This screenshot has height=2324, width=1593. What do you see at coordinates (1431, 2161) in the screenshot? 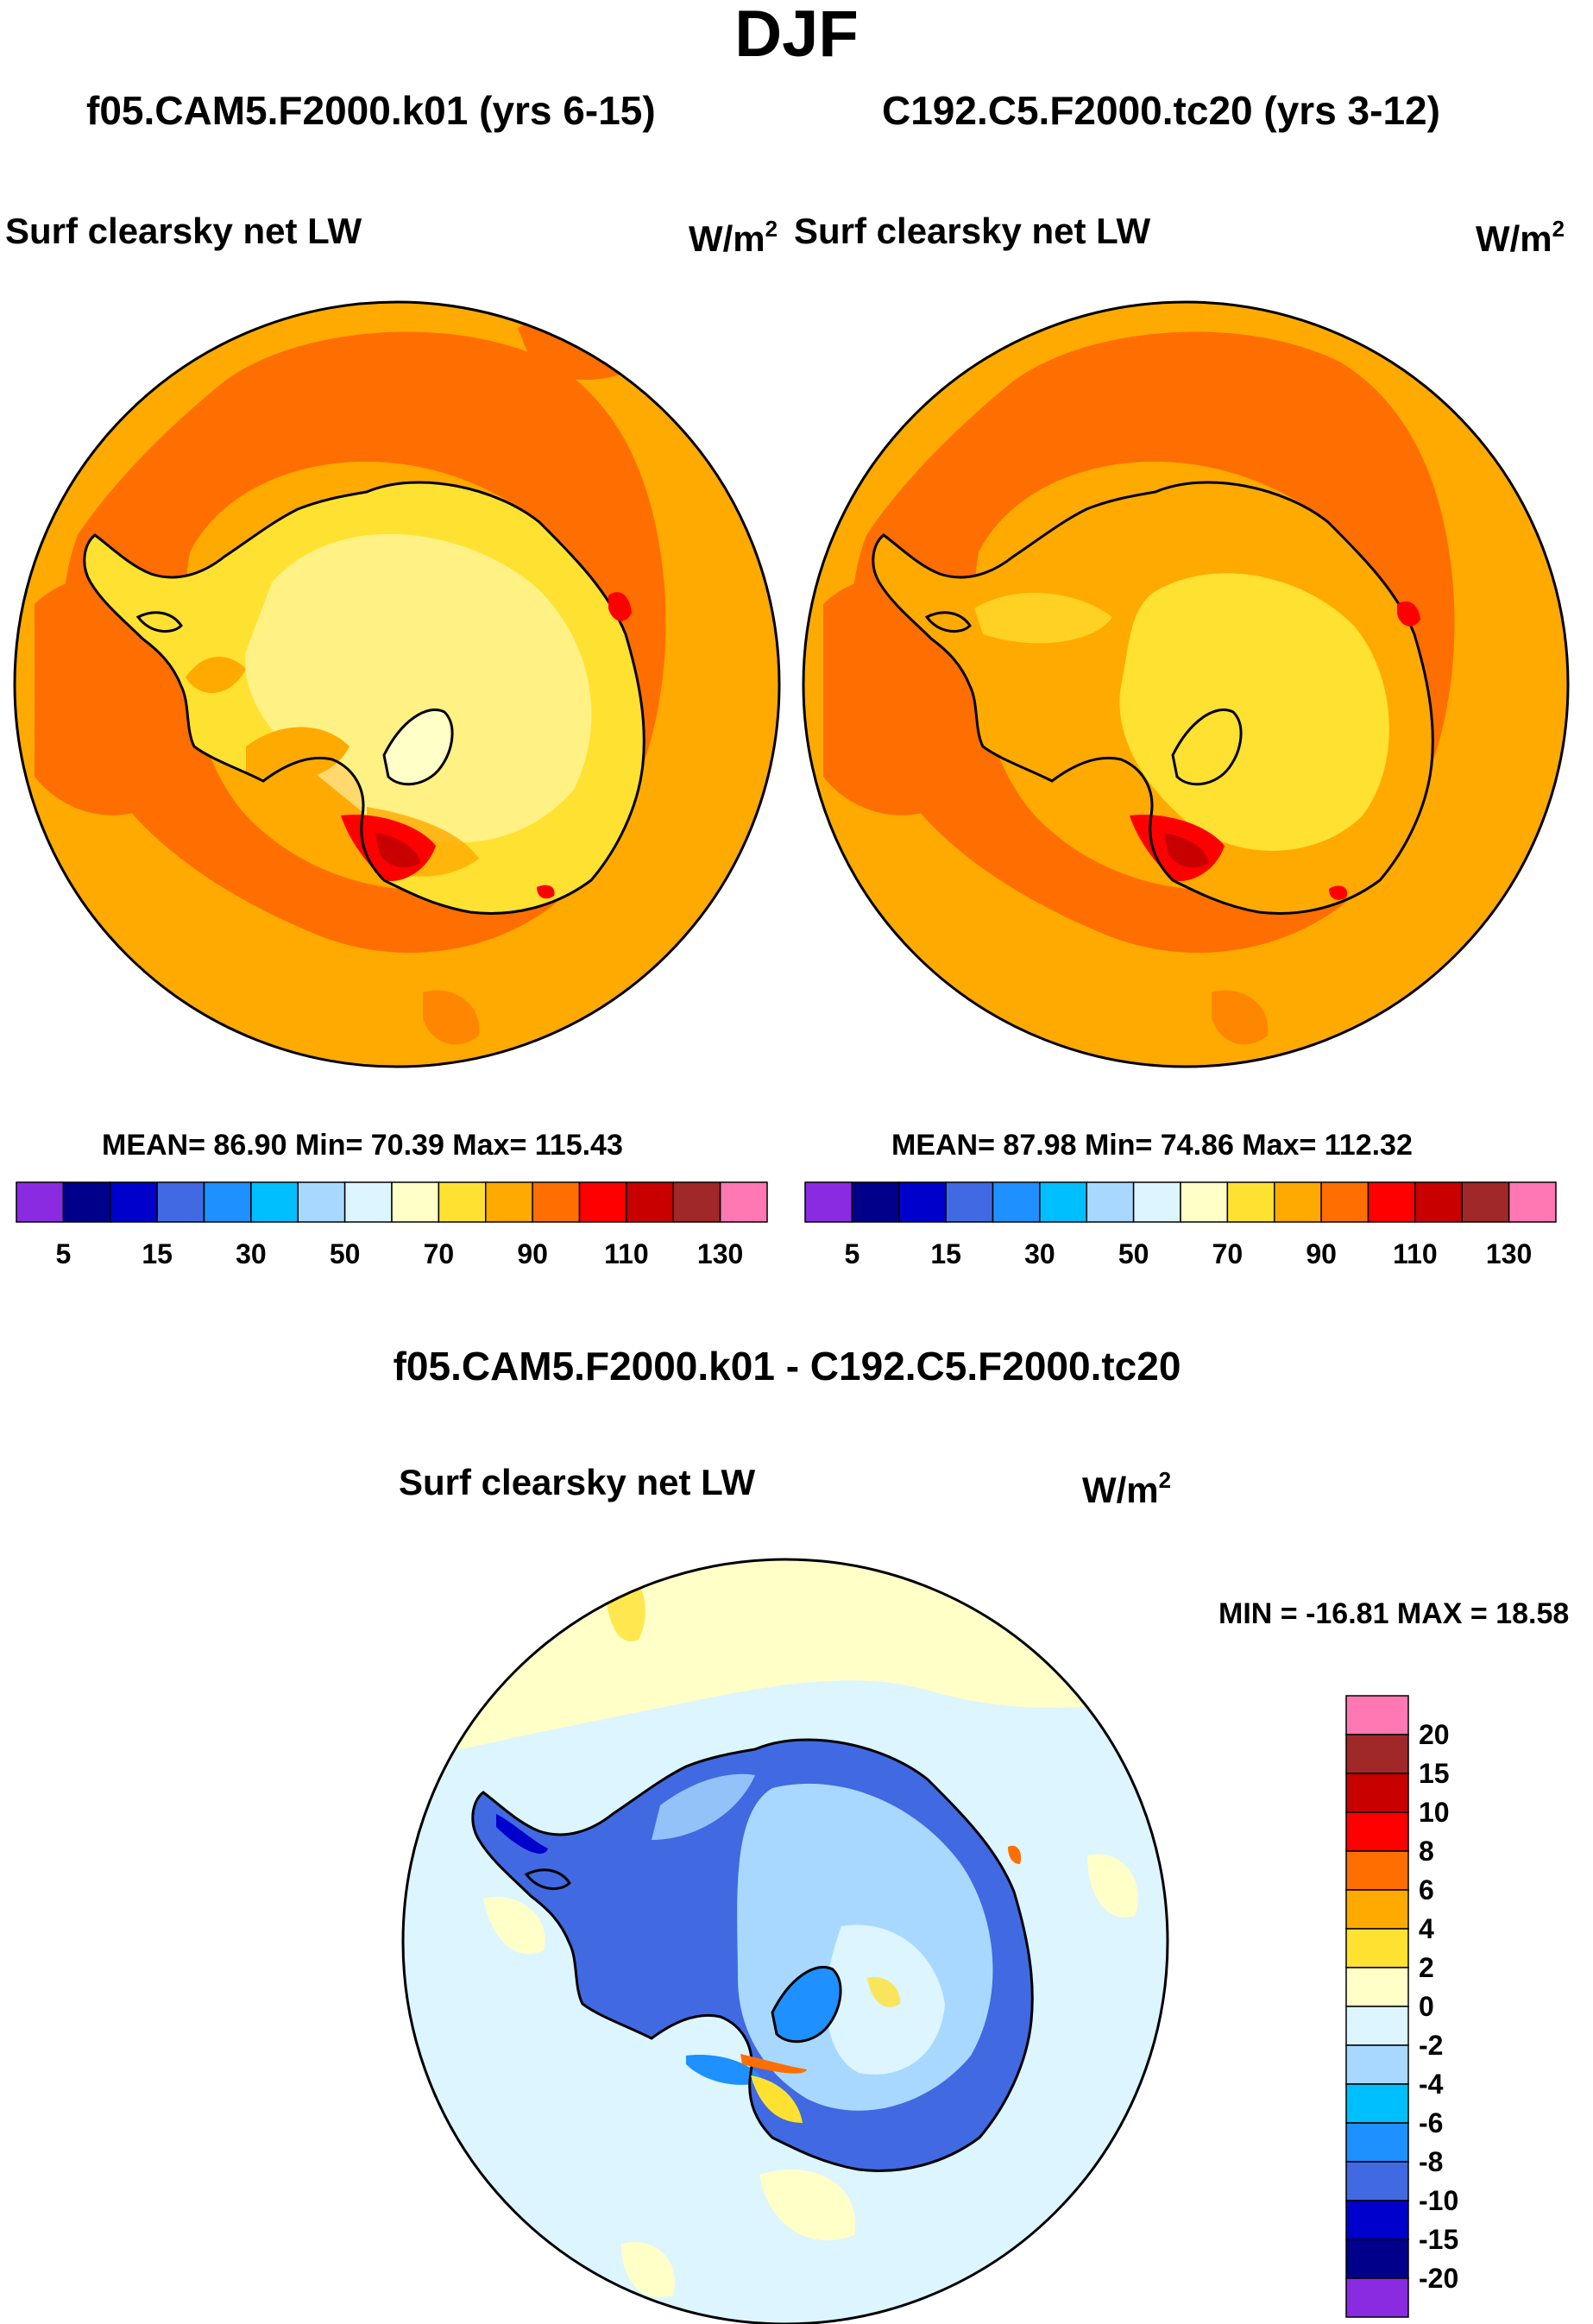
I see `cbar-diff-tick-label: -8` at bounding box center [1431, 2161].